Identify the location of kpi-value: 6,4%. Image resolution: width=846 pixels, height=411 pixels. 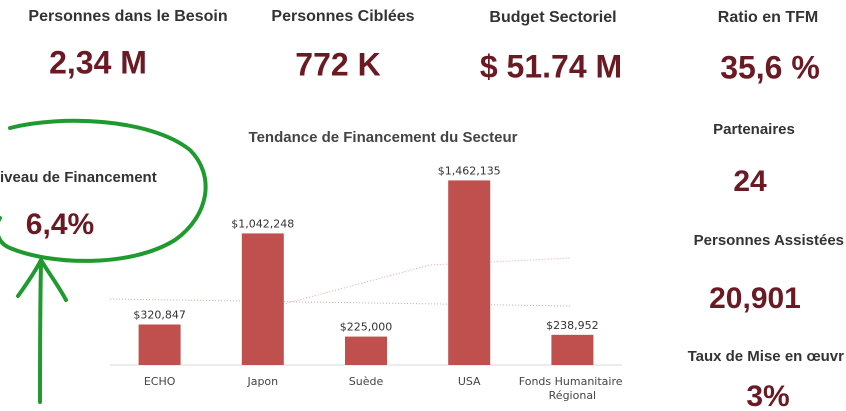
(60, 224).